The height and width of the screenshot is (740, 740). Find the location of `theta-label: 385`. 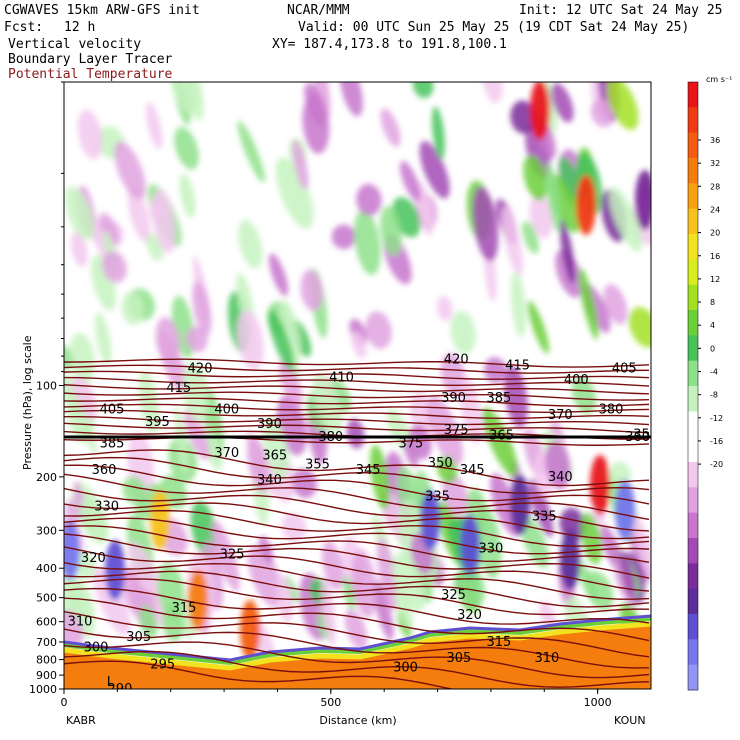

theta-label: 385 is located at coordinates (498, 398).